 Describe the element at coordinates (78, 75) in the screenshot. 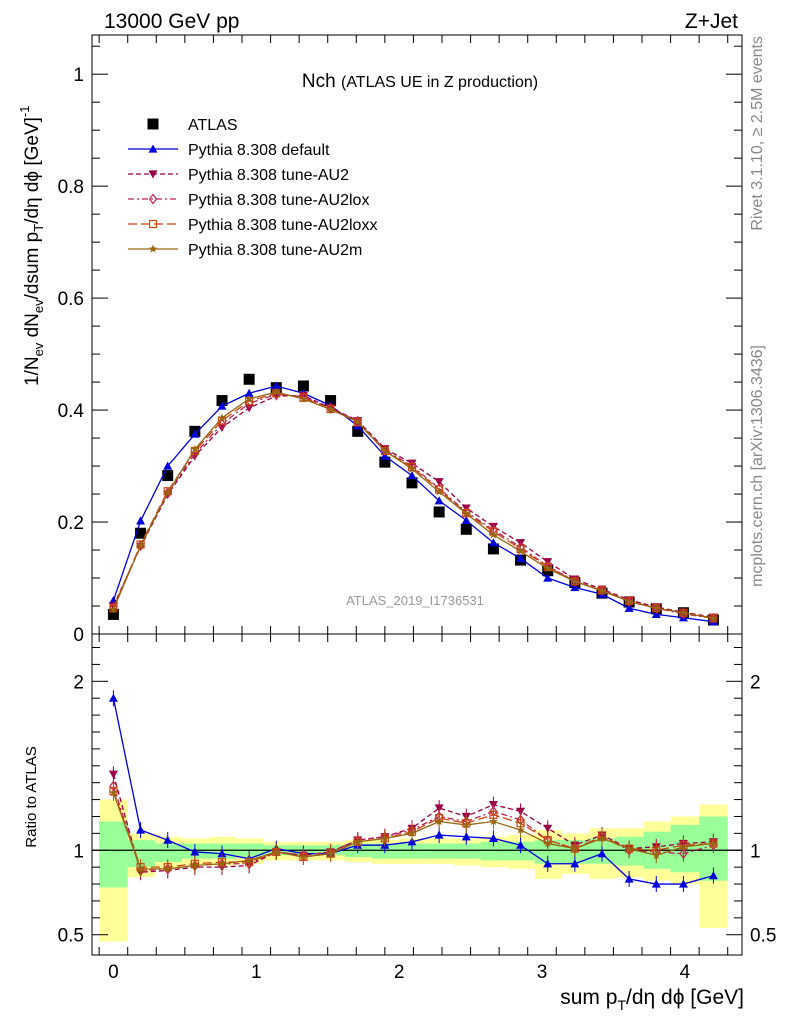

I see `y-tick-label: 1` at that location.